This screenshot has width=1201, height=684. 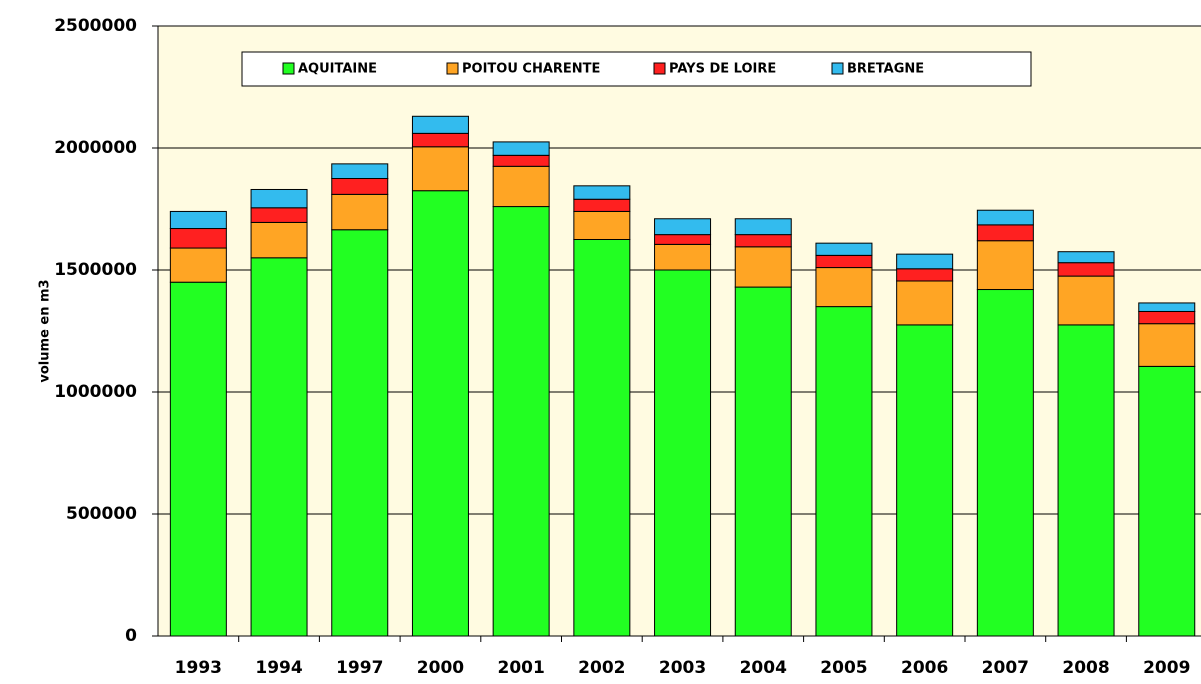 What do you see at coordinates (131, 636) in the screenshot?
I see `y-tick-label: 0` at bounding box center [131, 636].